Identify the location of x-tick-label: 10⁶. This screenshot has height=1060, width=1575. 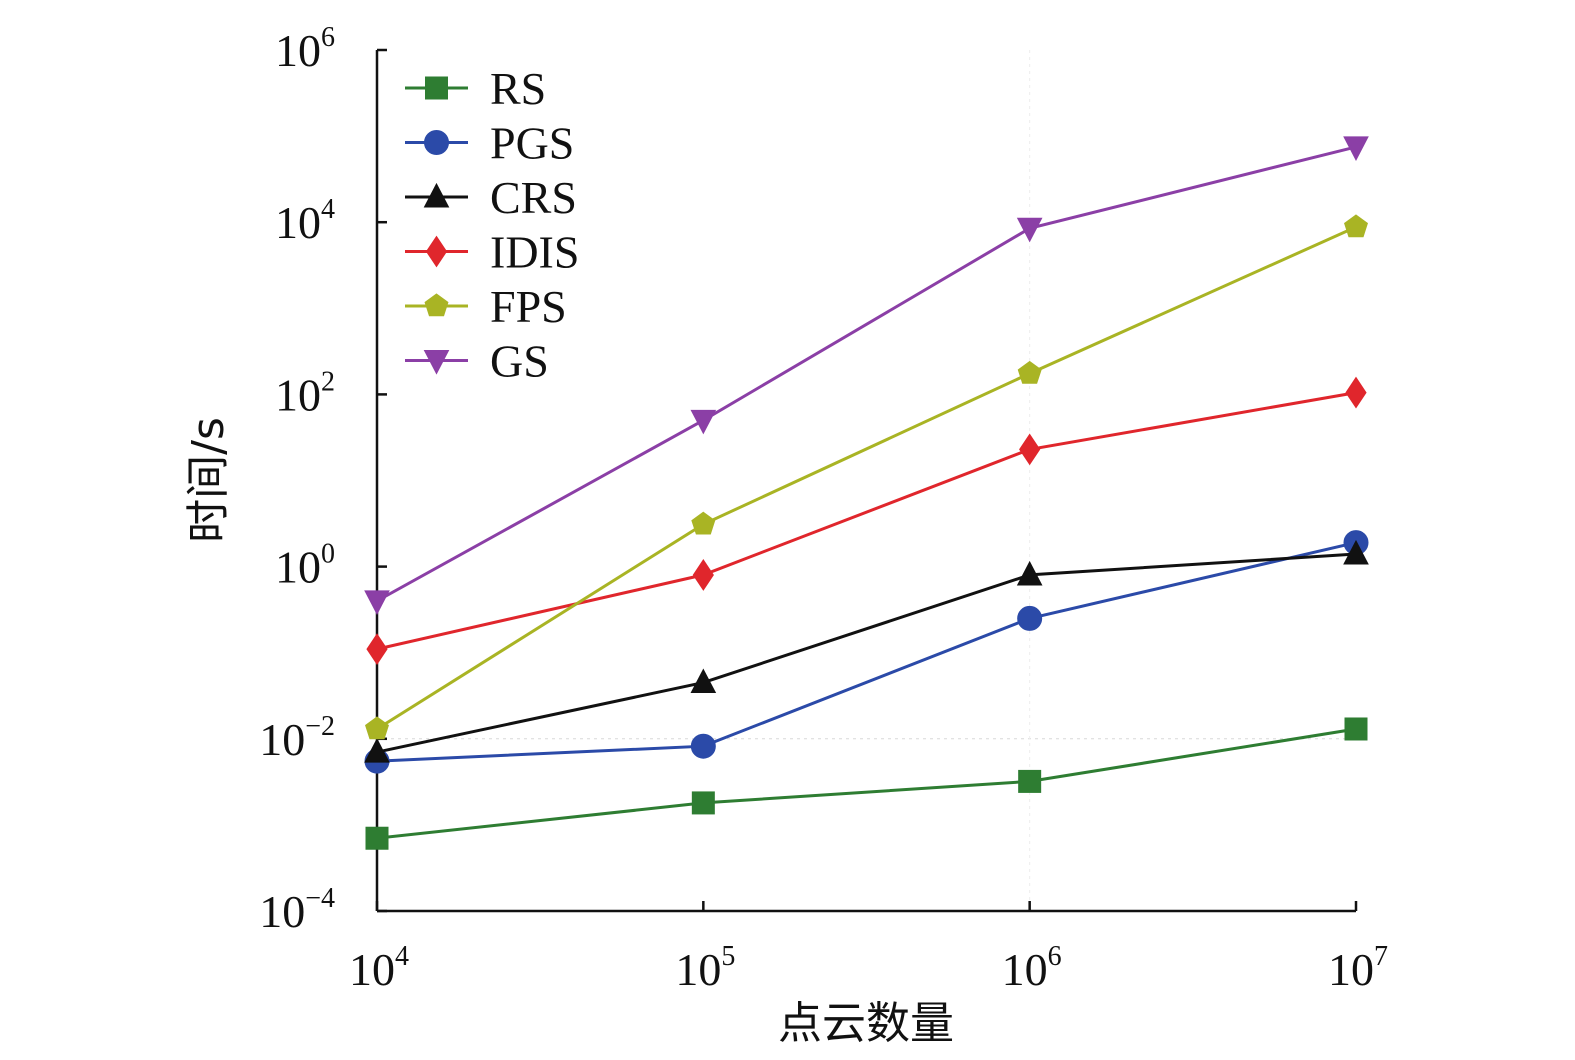
(1032, 968).